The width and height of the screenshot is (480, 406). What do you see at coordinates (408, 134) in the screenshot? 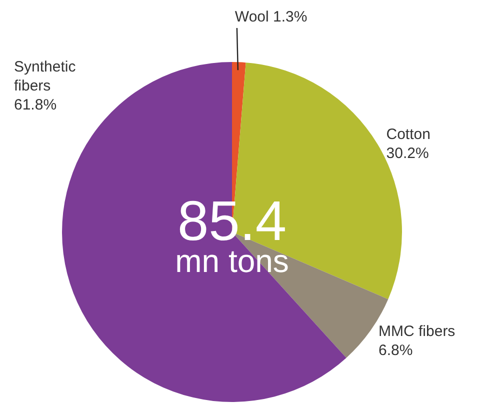
I see `slice-label: Cotton` at bounding box center [408, 134].